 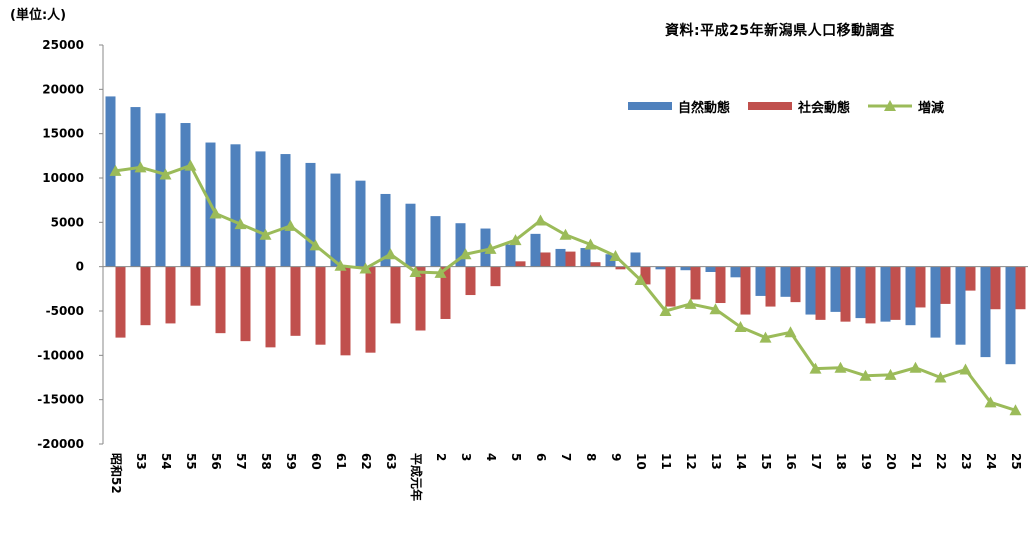 What do you see at coordinates (191, 461) in the screenshot?
I see `x-tick-label: 55` at bounding box center [191, 461].